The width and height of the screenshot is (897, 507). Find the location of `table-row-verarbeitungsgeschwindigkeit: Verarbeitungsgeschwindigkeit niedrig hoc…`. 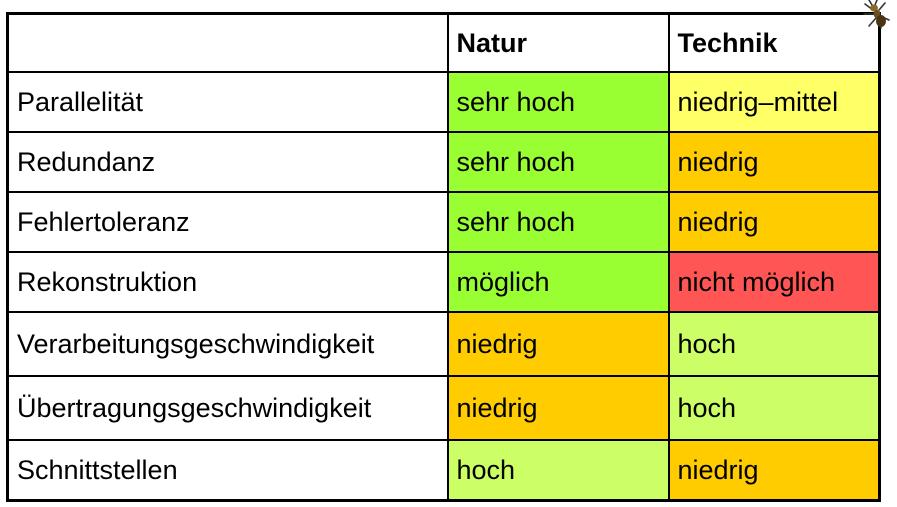

table-row-verarbeitungsgeschwindigkeit: Verarbeitungsgeschwindigkeit niedrig hoc… is located at coordinates (443, 344).